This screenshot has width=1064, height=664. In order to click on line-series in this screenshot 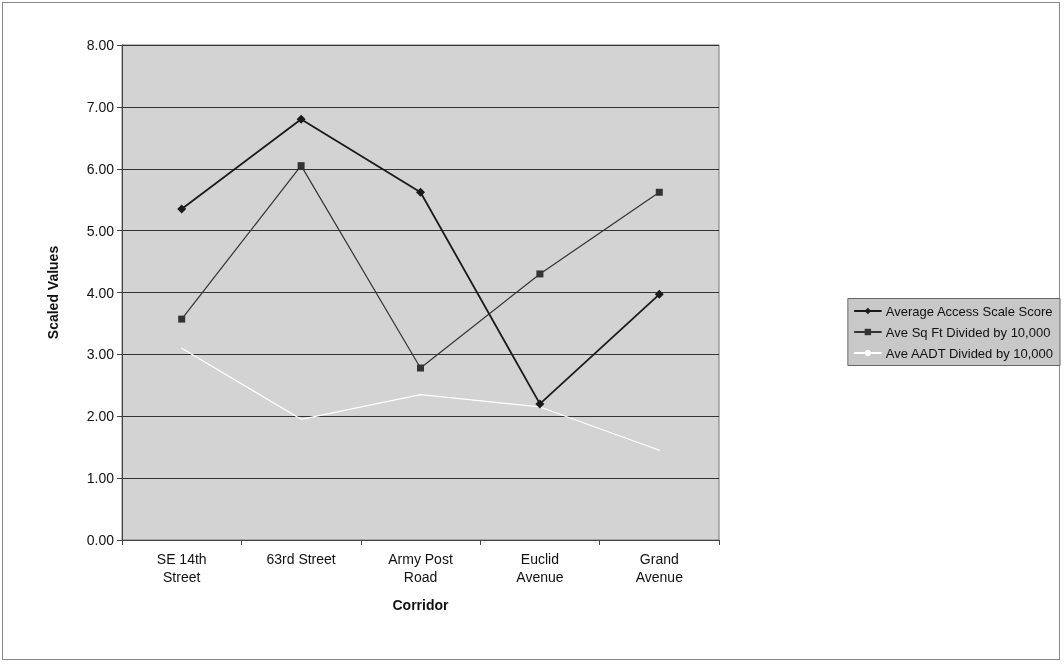, I will do `click(420, 399)`.